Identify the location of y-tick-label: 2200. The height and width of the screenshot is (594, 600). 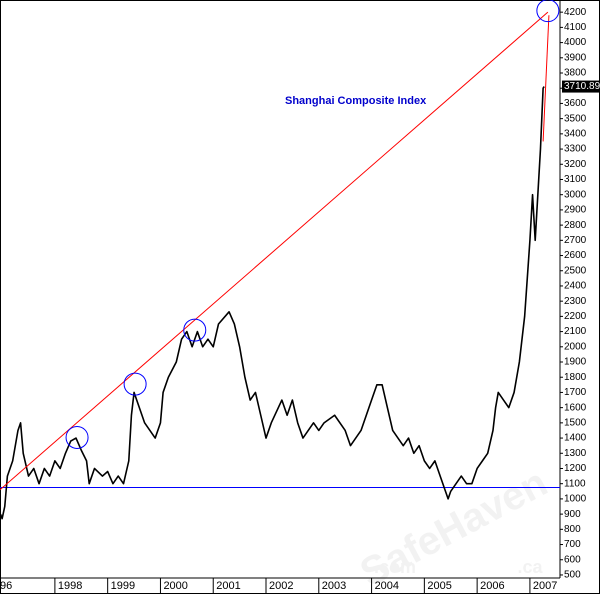
(575, 316).